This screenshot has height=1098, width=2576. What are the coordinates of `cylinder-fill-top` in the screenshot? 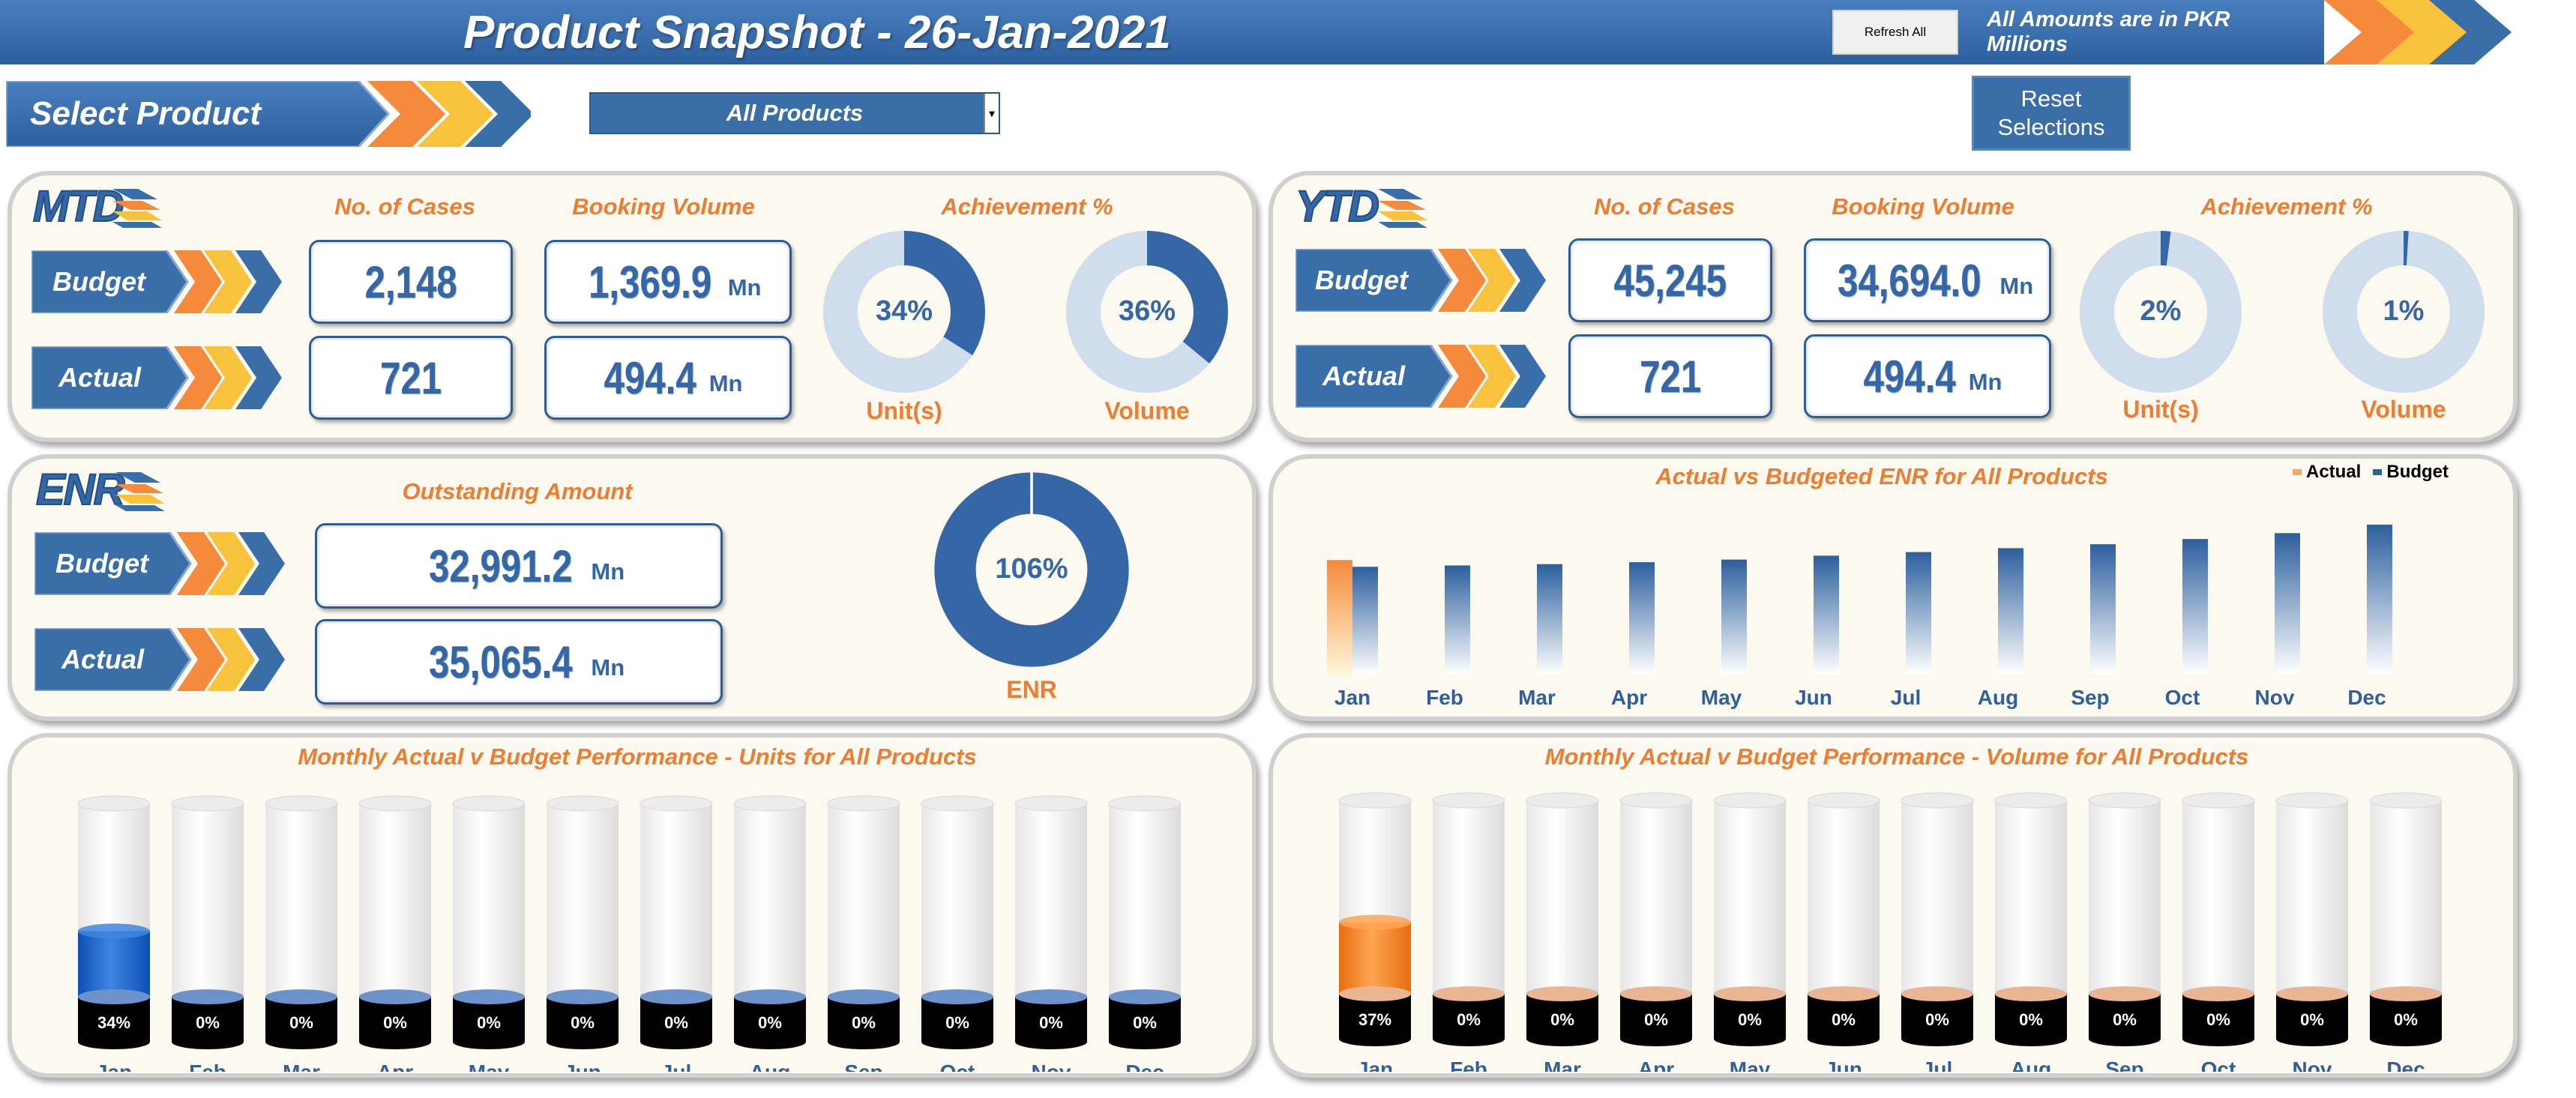 It's located at (114, 931).